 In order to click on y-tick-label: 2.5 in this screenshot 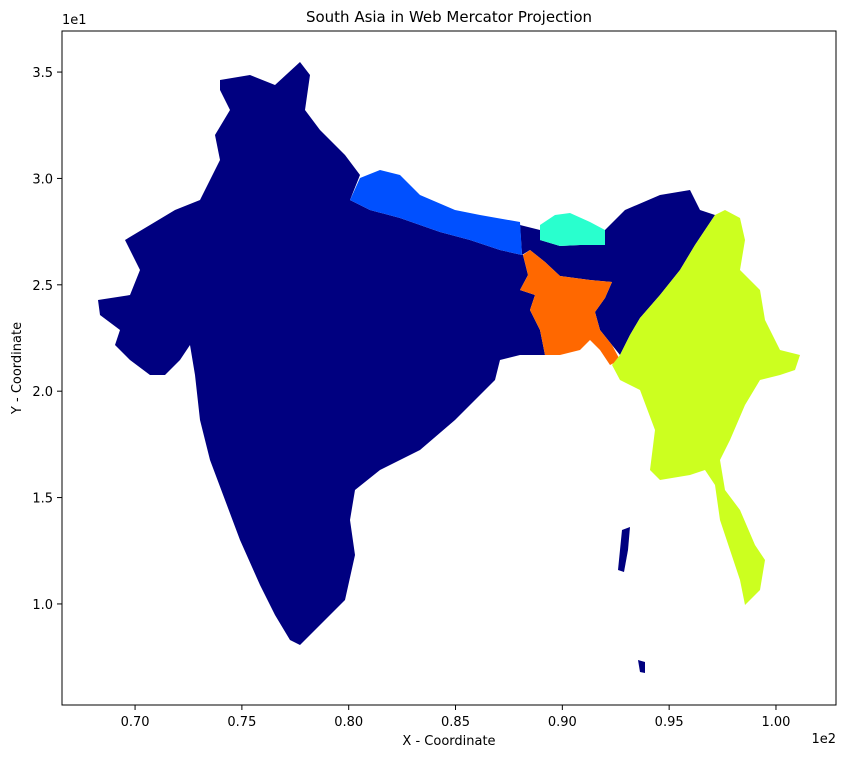, I will do `click(42, 286)`.